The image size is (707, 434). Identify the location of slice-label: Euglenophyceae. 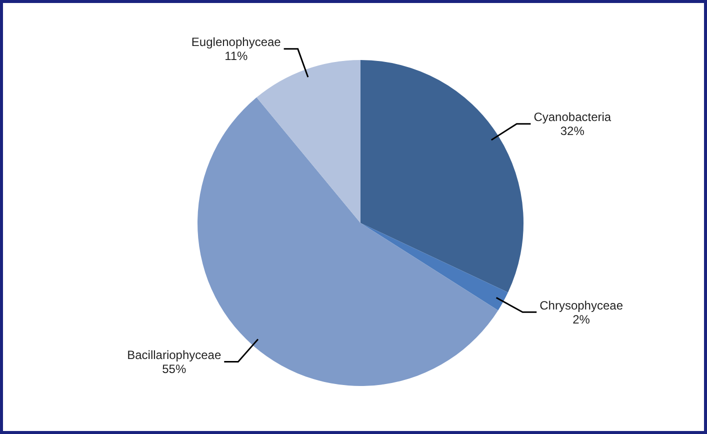
(236, 42).